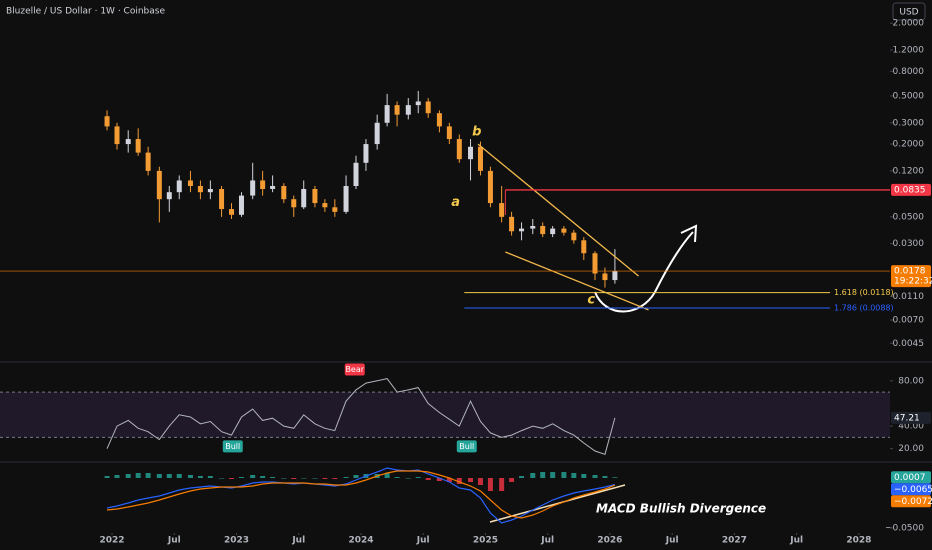 The image size is (932, 550). I want to click on signal-label: Bear, so click(354, 369).